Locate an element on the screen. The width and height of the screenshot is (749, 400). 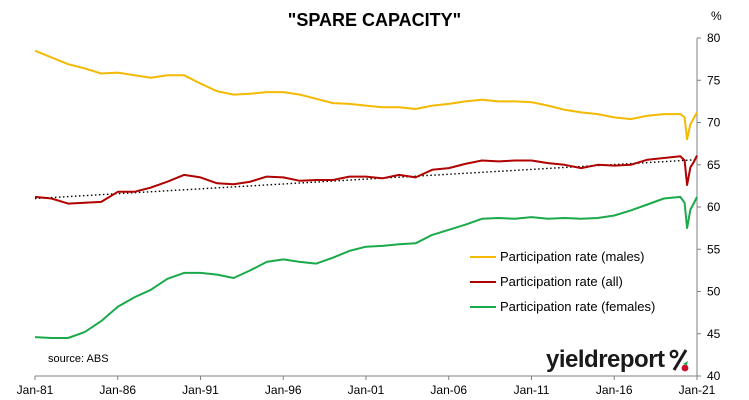
y-tick-label: 45 is located at coordinates (714, 334).